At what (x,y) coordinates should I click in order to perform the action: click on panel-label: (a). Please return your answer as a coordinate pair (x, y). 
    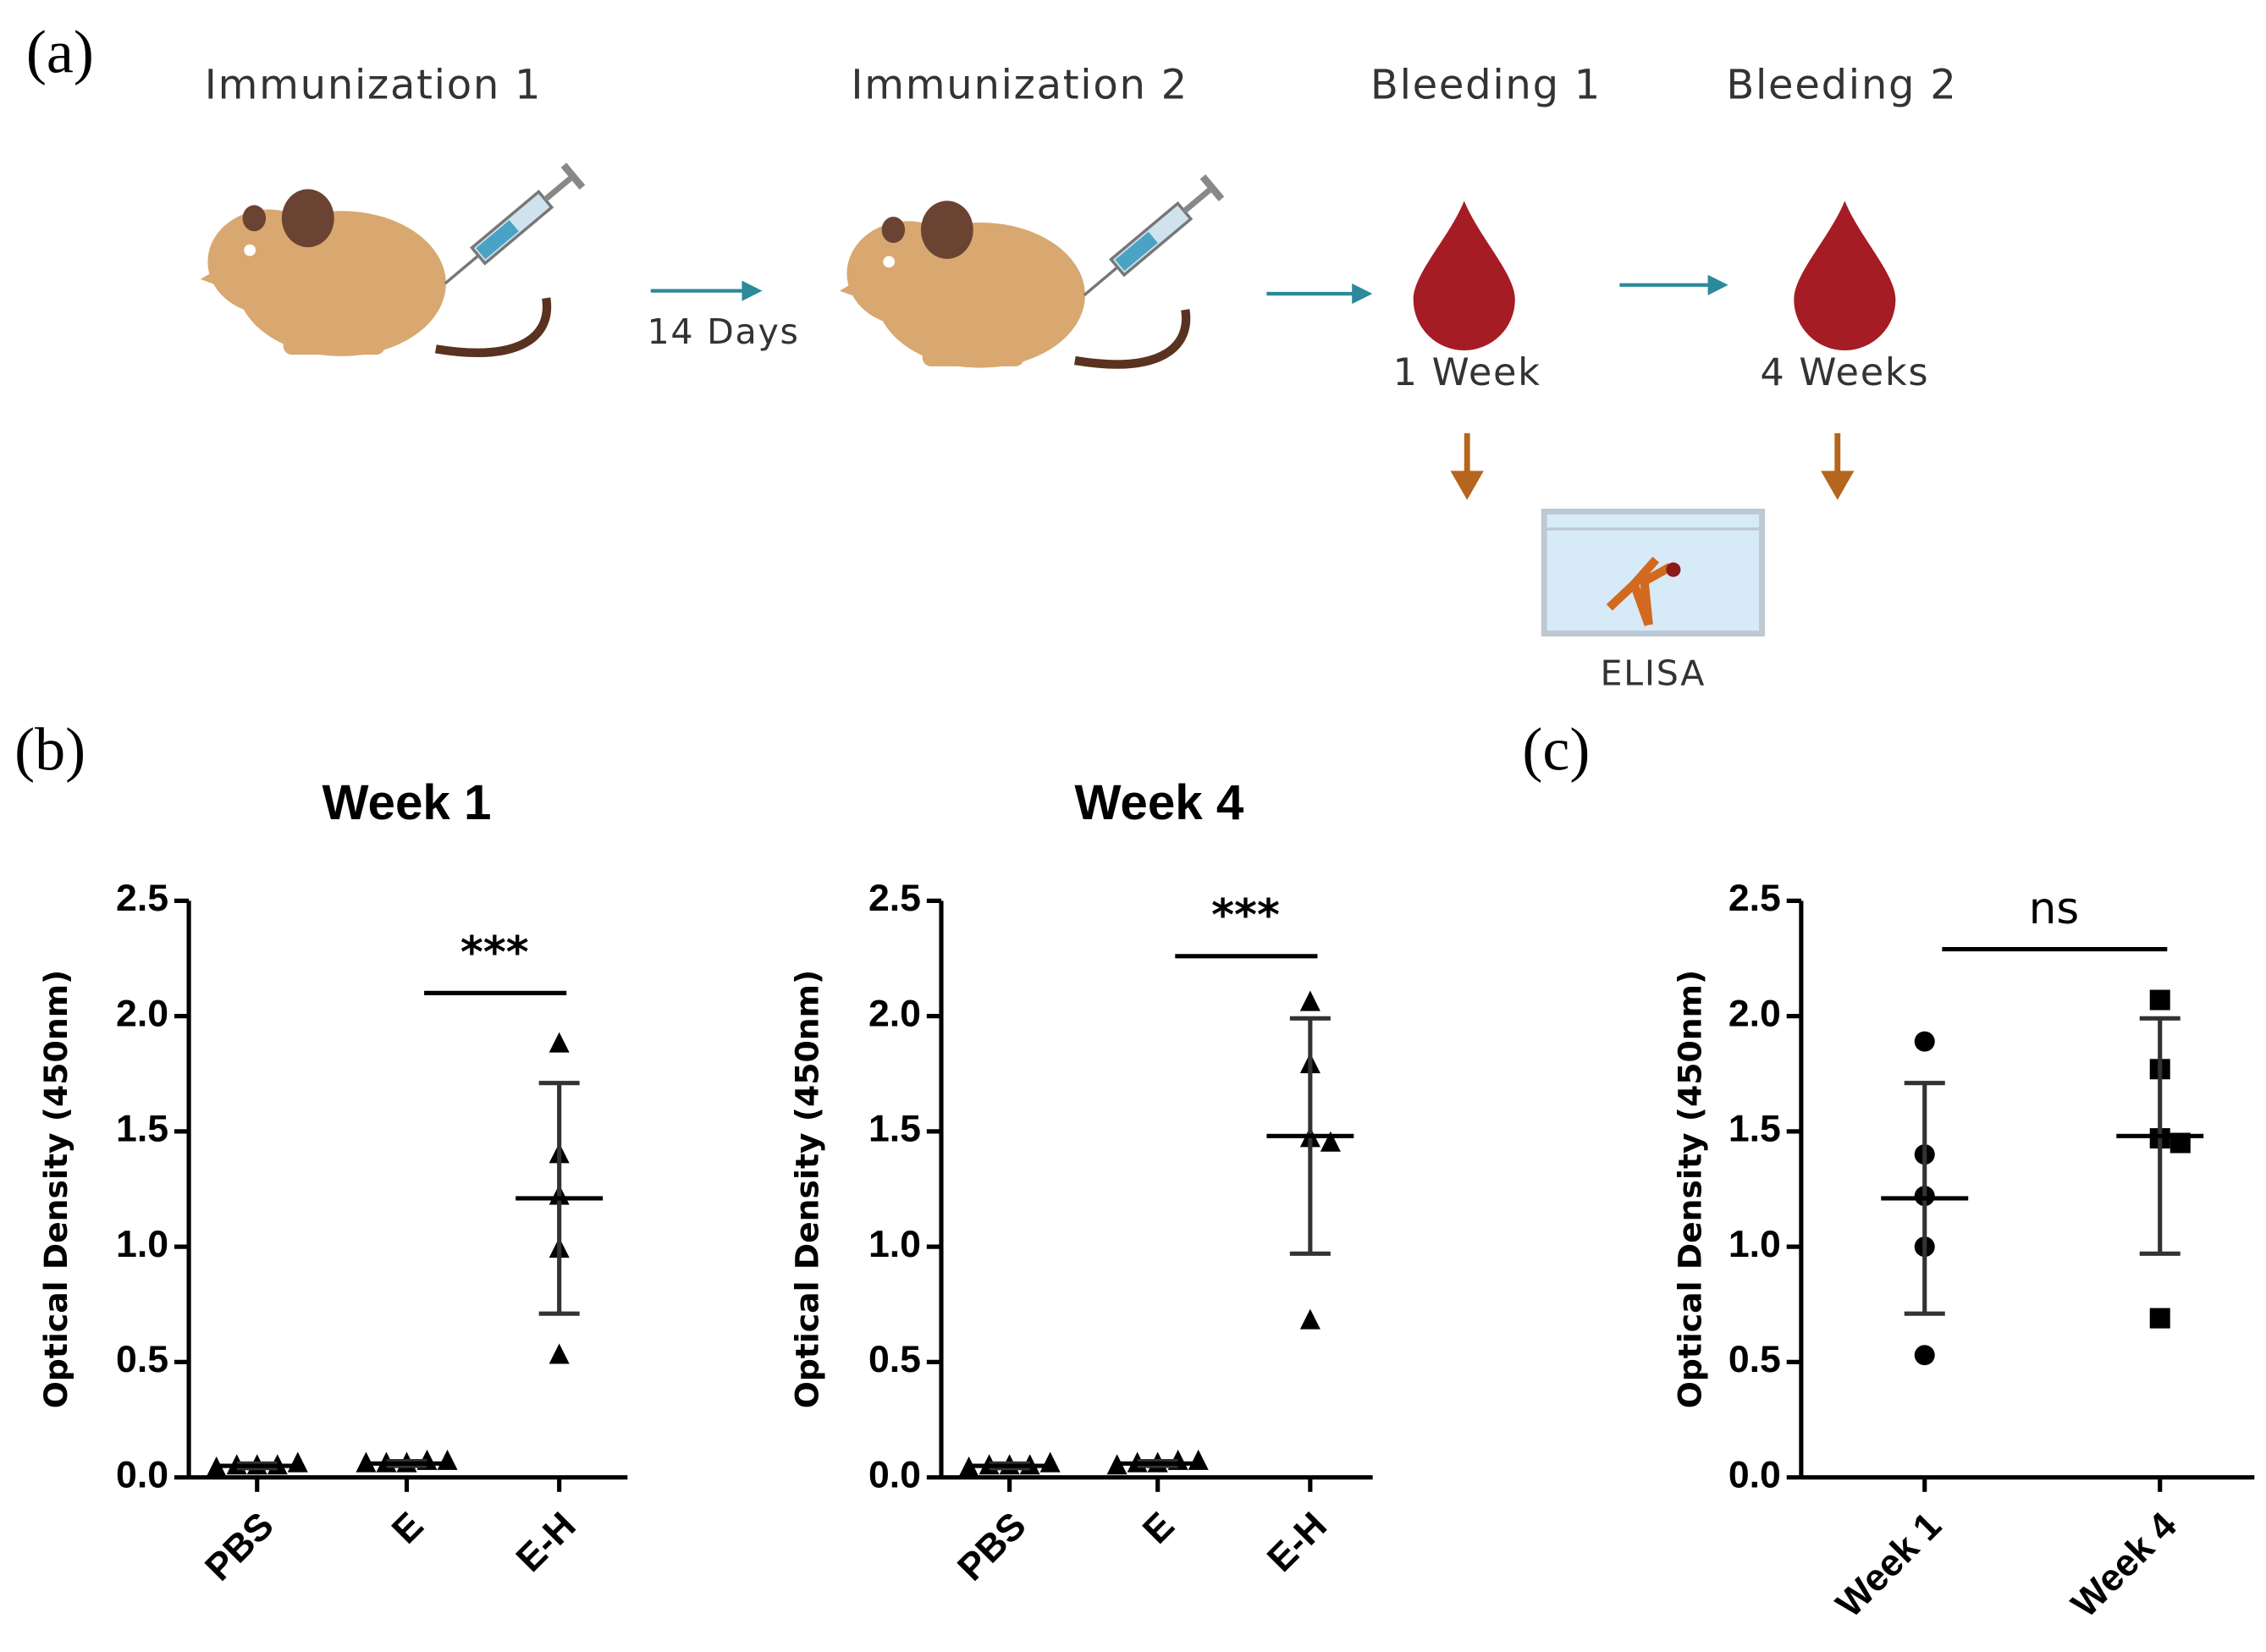
    Looking at the image, I should click on (60, 52).